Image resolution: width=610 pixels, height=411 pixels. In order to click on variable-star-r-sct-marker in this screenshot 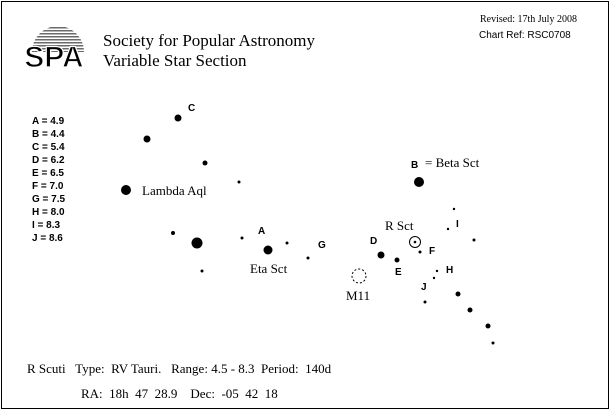, I will do `click(415, 242)`.